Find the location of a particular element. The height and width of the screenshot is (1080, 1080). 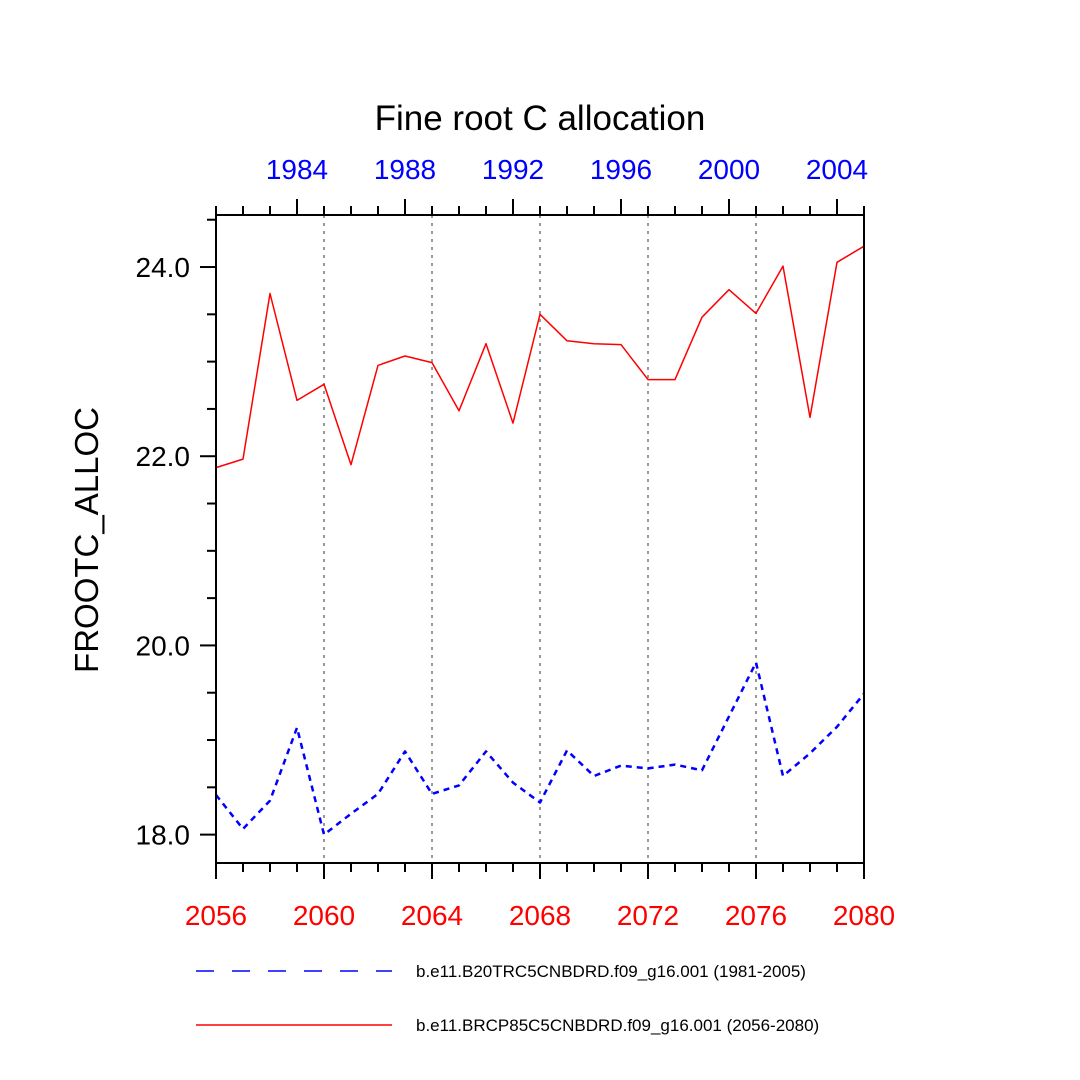

y-axis-label: FROOTC_ALLOC is located at coordinates (86, 540).